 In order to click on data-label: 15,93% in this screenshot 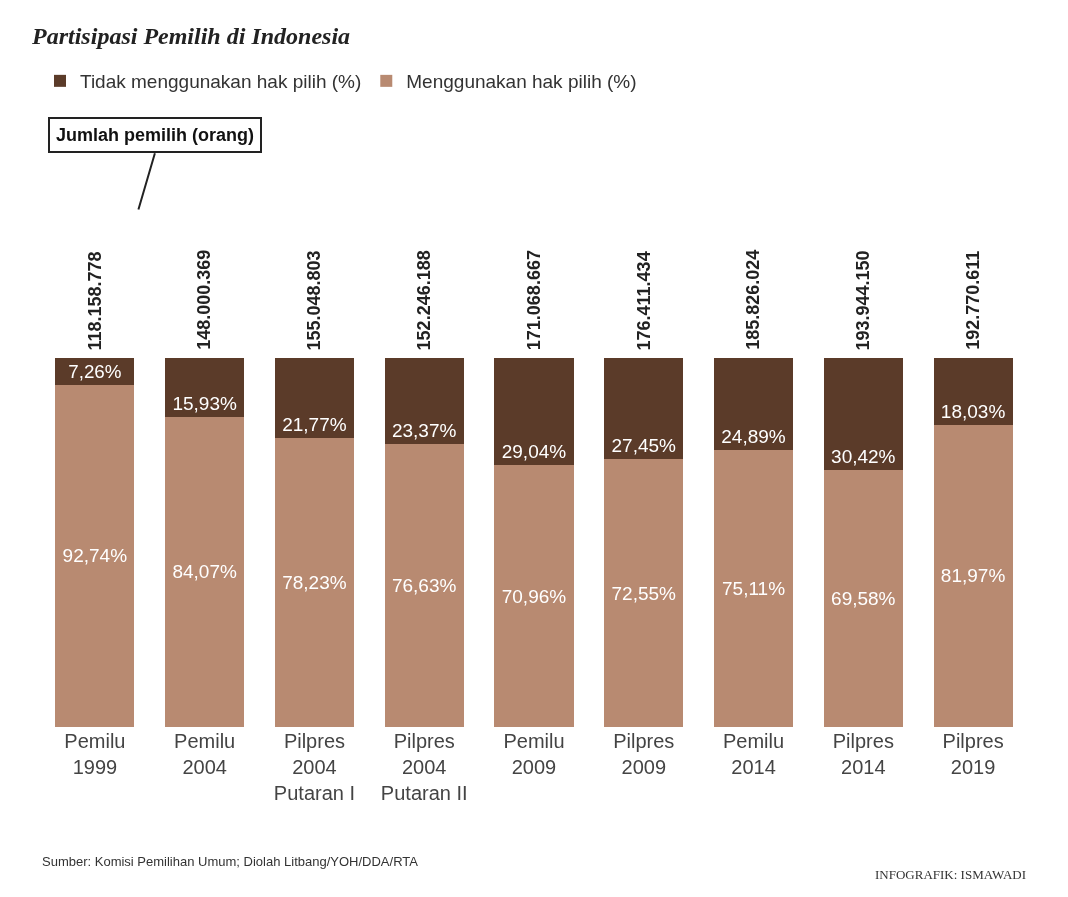, I will do `click(204, 403)`.